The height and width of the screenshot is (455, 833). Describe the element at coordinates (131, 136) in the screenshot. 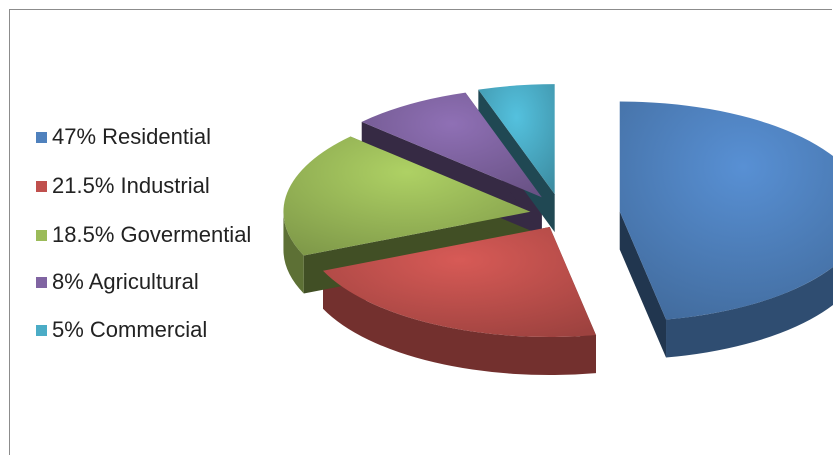

I see `legend-label-residential: 47% Residential` at that location.